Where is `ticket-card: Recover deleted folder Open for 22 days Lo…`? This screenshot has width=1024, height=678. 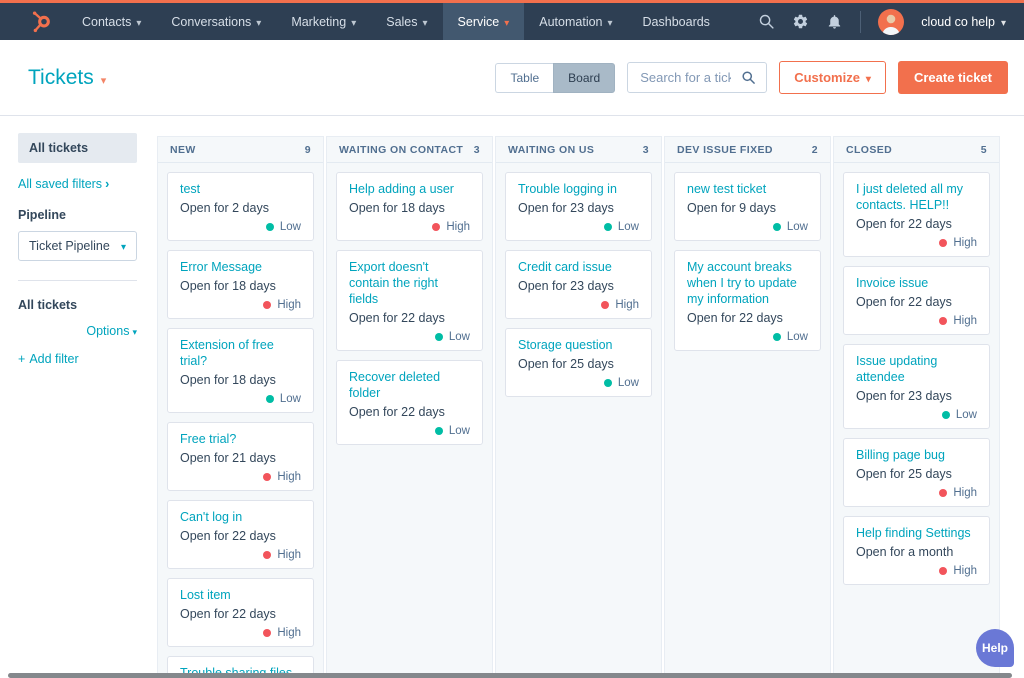 ticket-card: Recover deleted folder Open for 22 days Lo… is located at coordinates (409, 402).